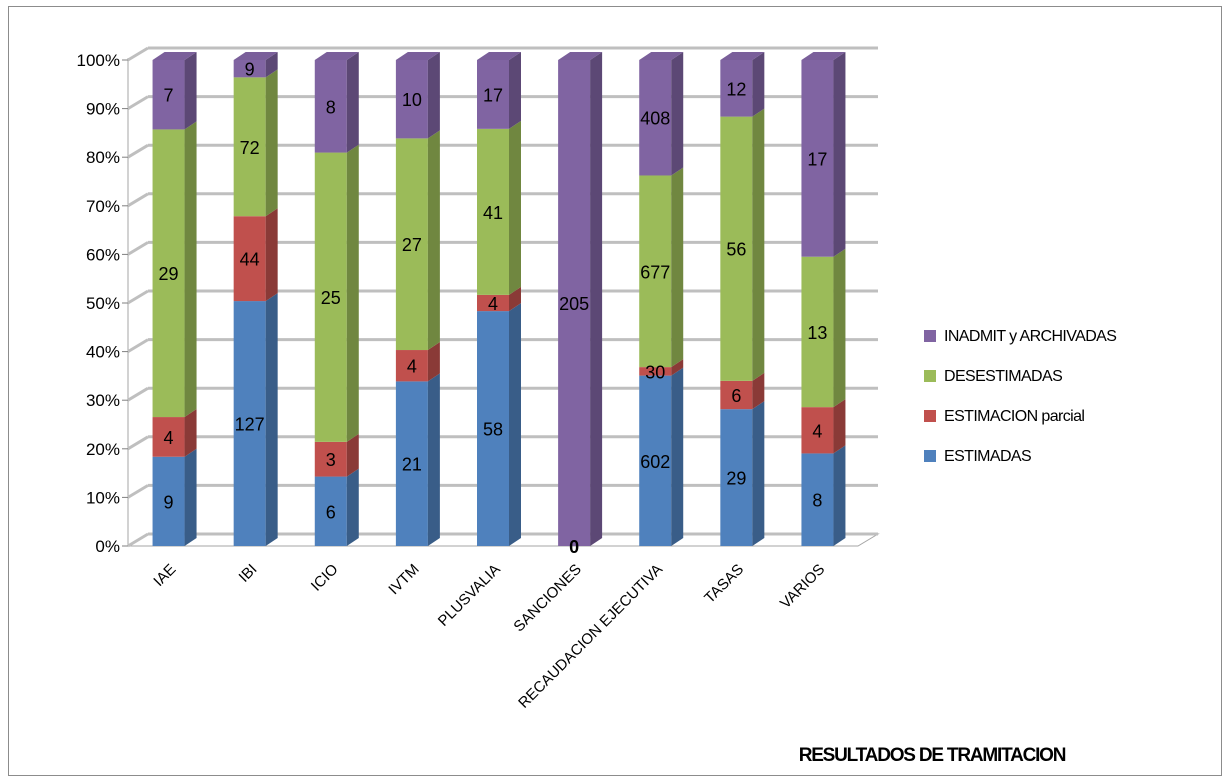 This screenshot has height=784, width=1230. I want to click on y-tick-label: 0%, so click(107, 546).